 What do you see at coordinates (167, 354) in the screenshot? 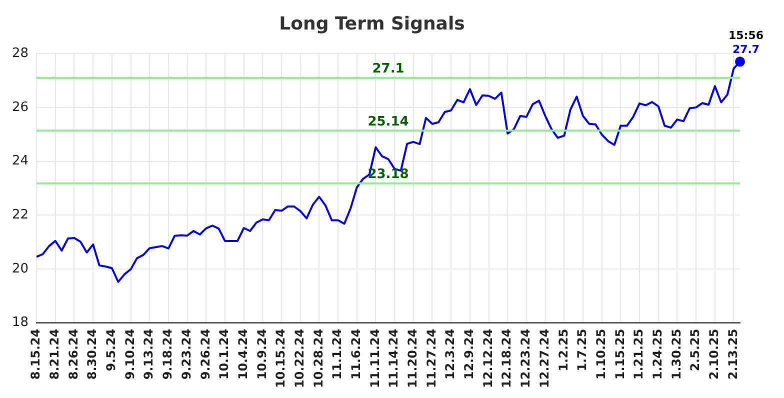
I see `x-tick-label: 9.18.24` at bounding box center [167, 354].